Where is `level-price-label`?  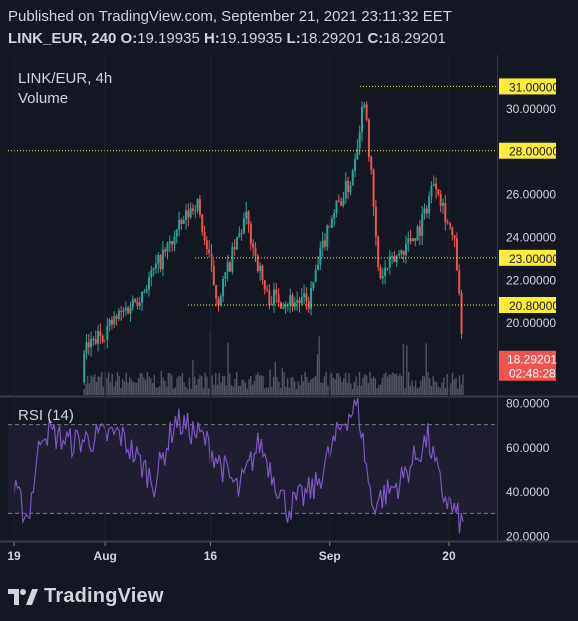 level-price-label is located at coordinates (527, 305).